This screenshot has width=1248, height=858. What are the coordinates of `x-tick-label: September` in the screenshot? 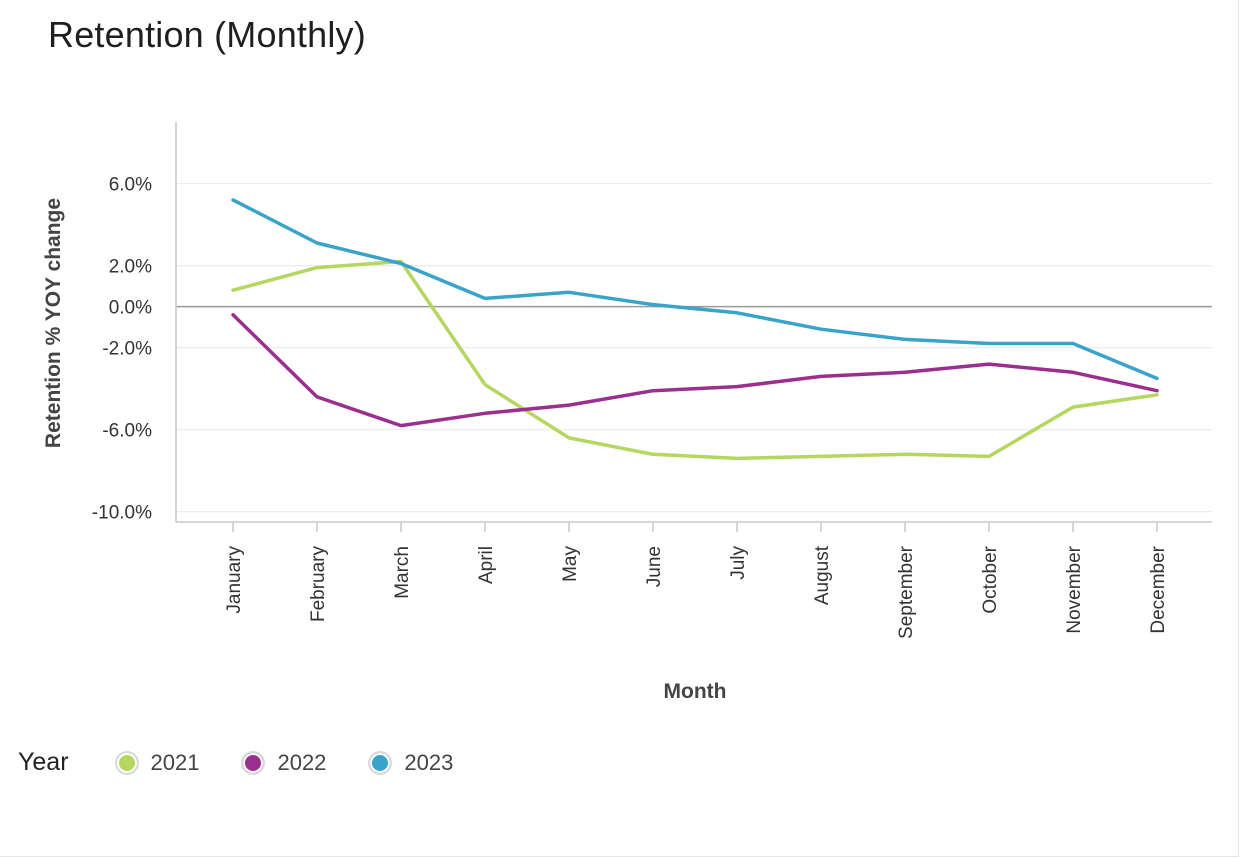 It's located at (906, 592).